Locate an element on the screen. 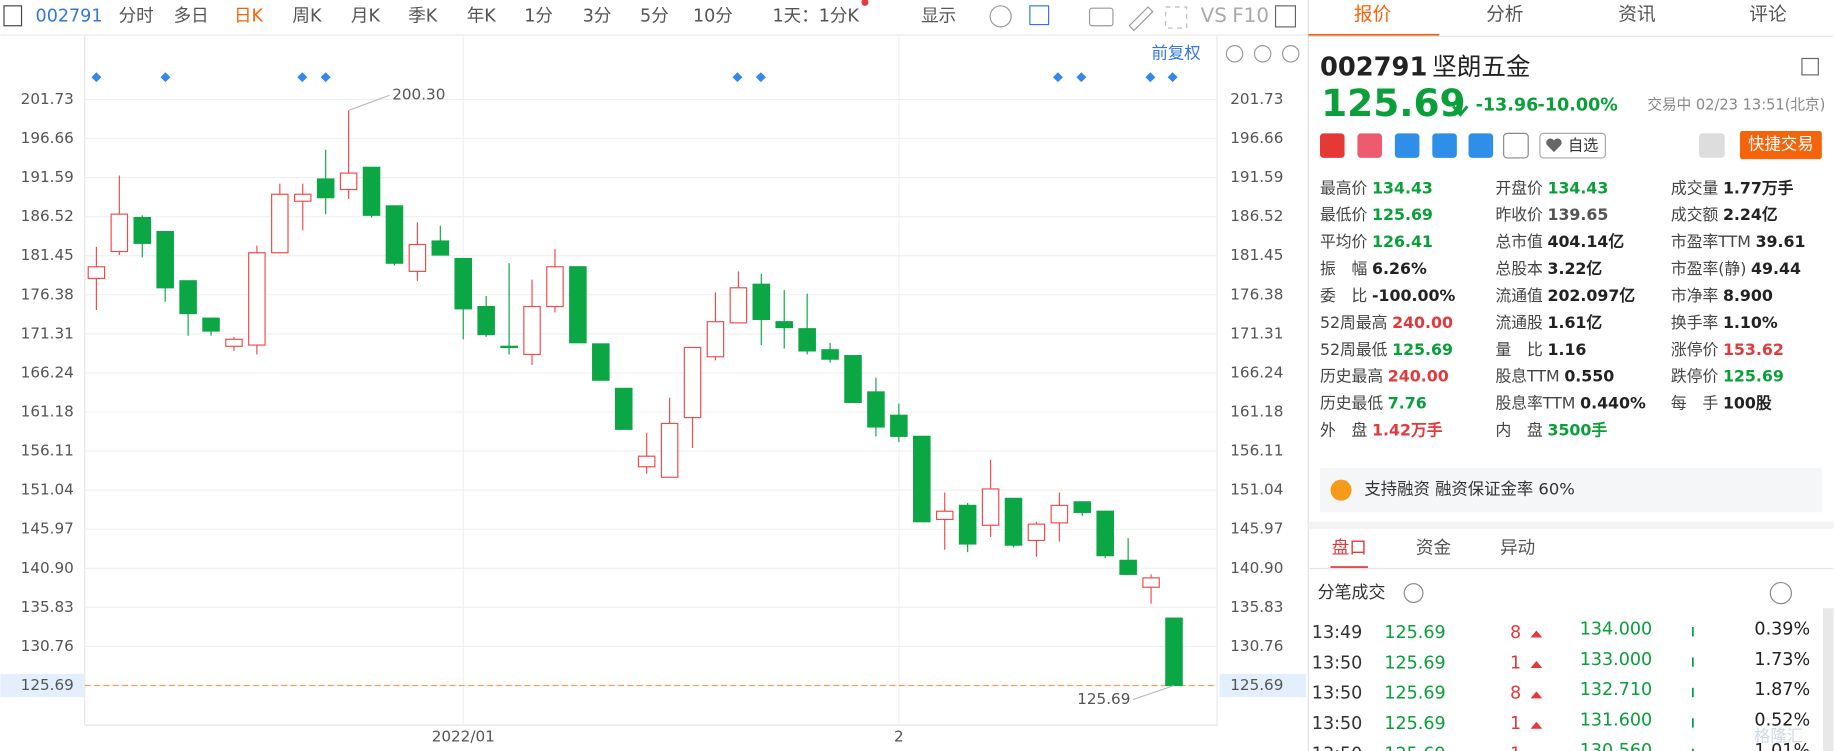 This screenshot has width=1834, height=751. pen-icon is located at coordinates (1141, 19).